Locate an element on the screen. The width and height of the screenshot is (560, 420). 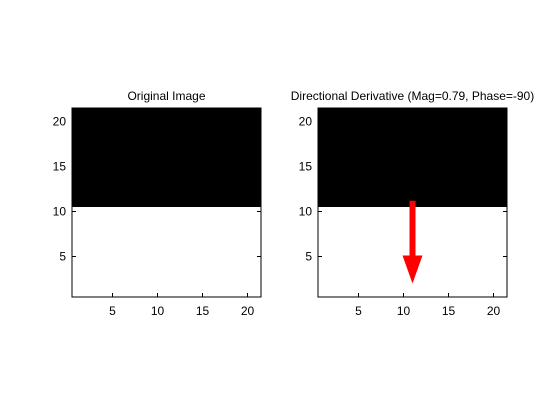
panel-title: Original Image is located at coordinates (166, 96).